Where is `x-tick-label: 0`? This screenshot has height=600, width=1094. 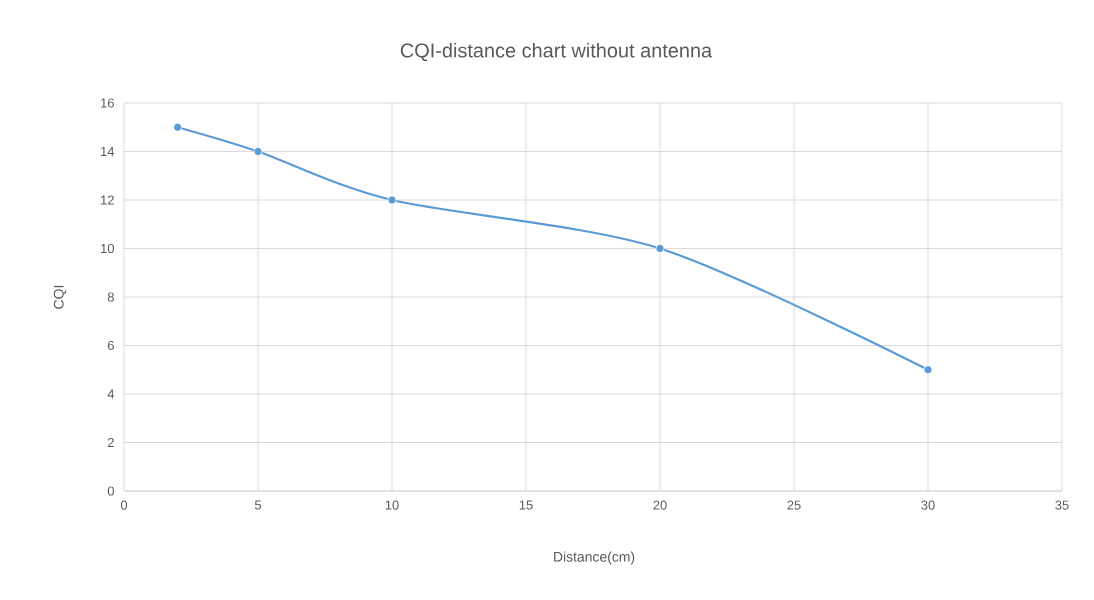
x-tick-label: 0 is located at coordinates (124, 505).